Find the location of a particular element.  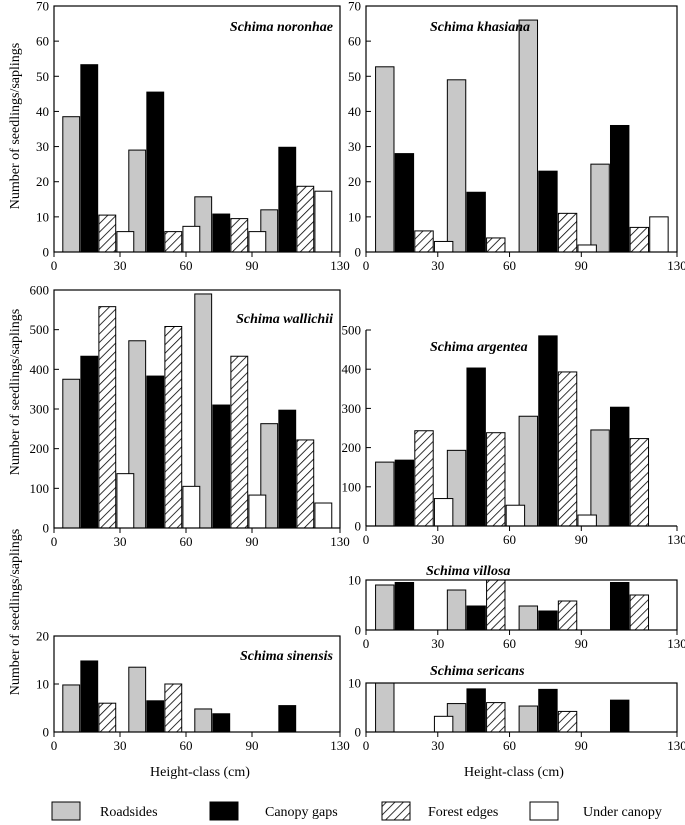

y-tick-label-khasiana: 20 is located at coordinates (354, 181).